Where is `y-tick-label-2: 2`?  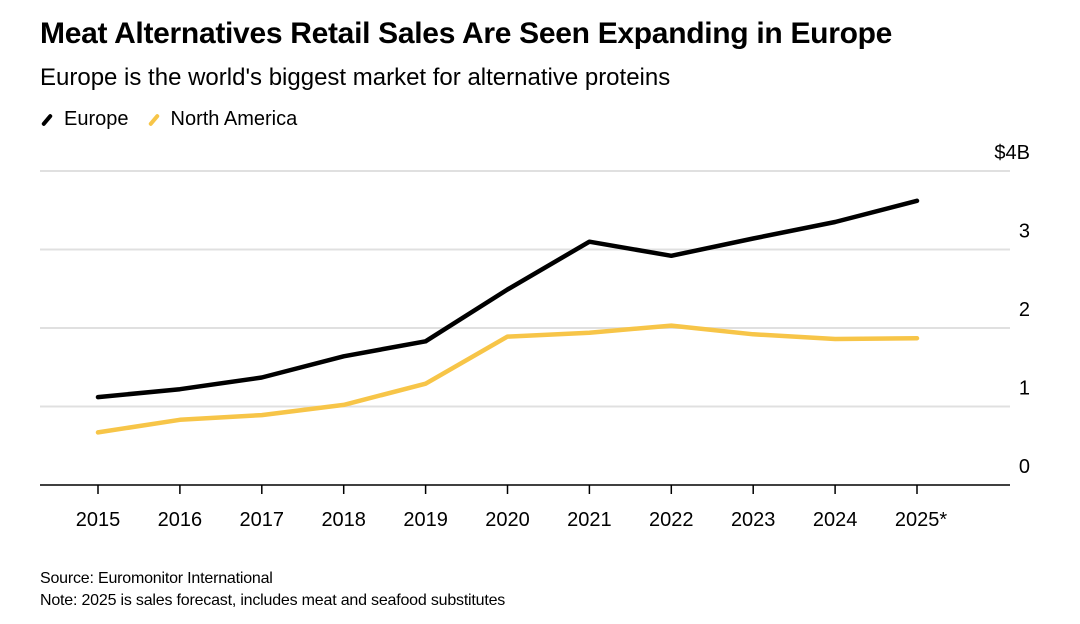 y-tick-label-2: 2 is located at coordinates (1024, 310).